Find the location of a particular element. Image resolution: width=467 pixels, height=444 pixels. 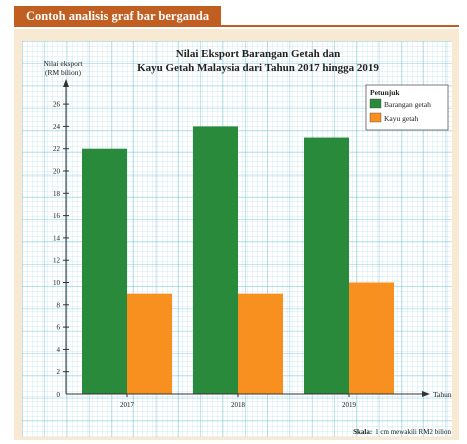

y-axis-arrow is located at coordinates (66, 83).